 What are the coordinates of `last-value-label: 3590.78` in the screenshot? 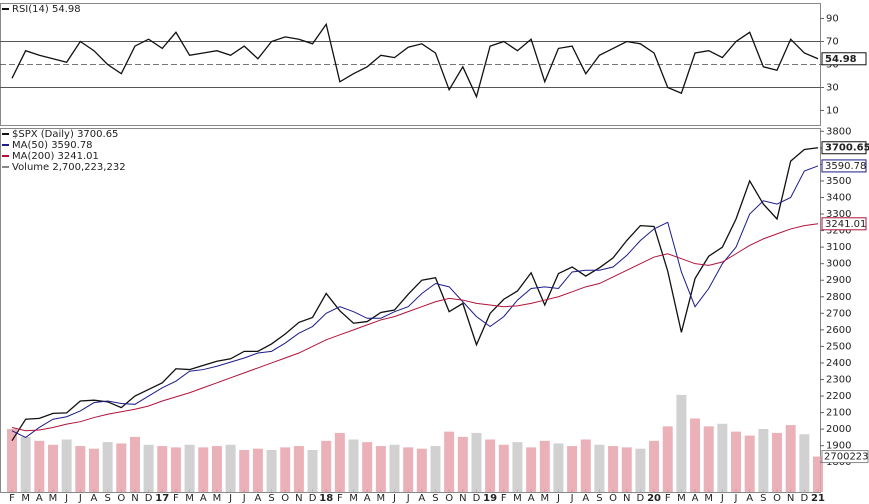 It's located at (845, 166).